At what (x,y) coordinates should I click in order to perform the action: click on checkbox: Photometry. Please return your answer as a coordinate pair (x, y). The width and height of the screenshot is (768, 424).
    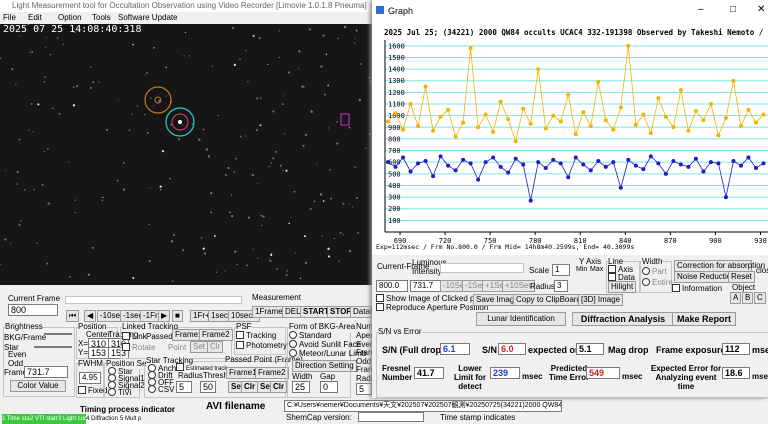
    Looking at the image, I should click on (261, 346).